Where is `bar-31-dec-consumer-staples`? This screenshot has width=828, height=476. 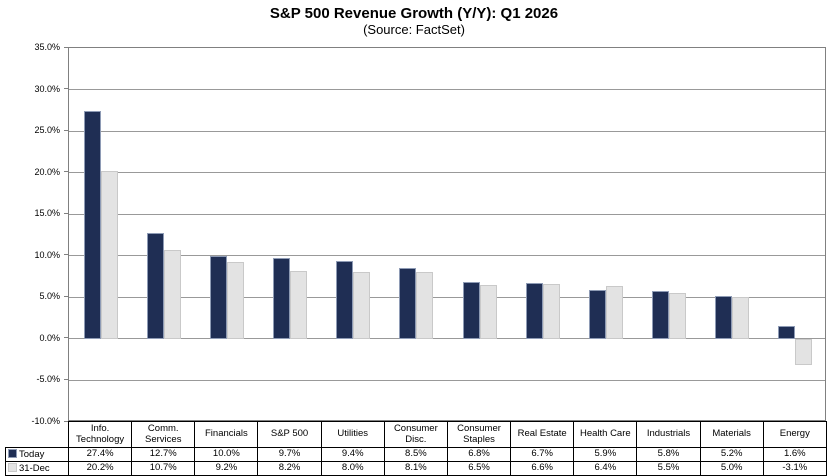 bar-31-dec-consumer-staples is located at coordinates (488, 311).